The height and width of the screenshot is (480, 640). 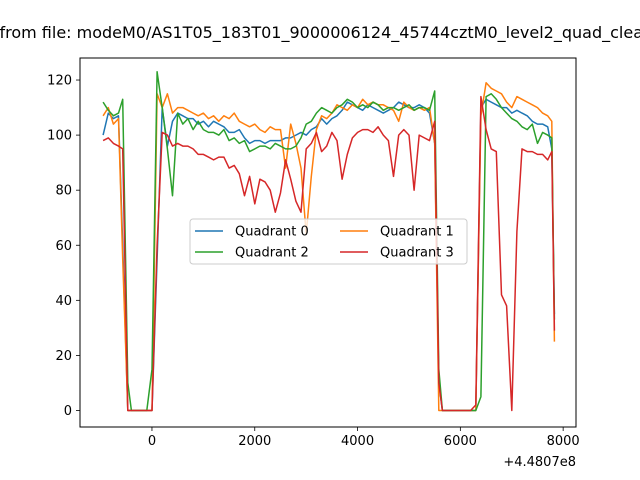 What do you see at coordinates (539, 462) in the screenshot?
I see `x-axis-offset-label: +4.4807e8` at bounding box center [539, 462].